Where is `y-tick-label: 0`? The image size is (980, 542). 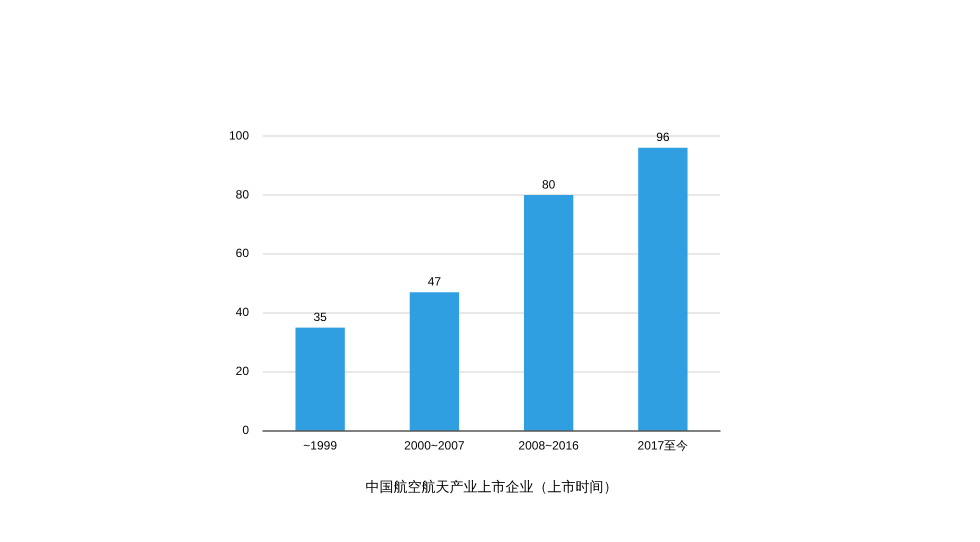 y-tick-label: 0 is located at coordinates (246, 430).